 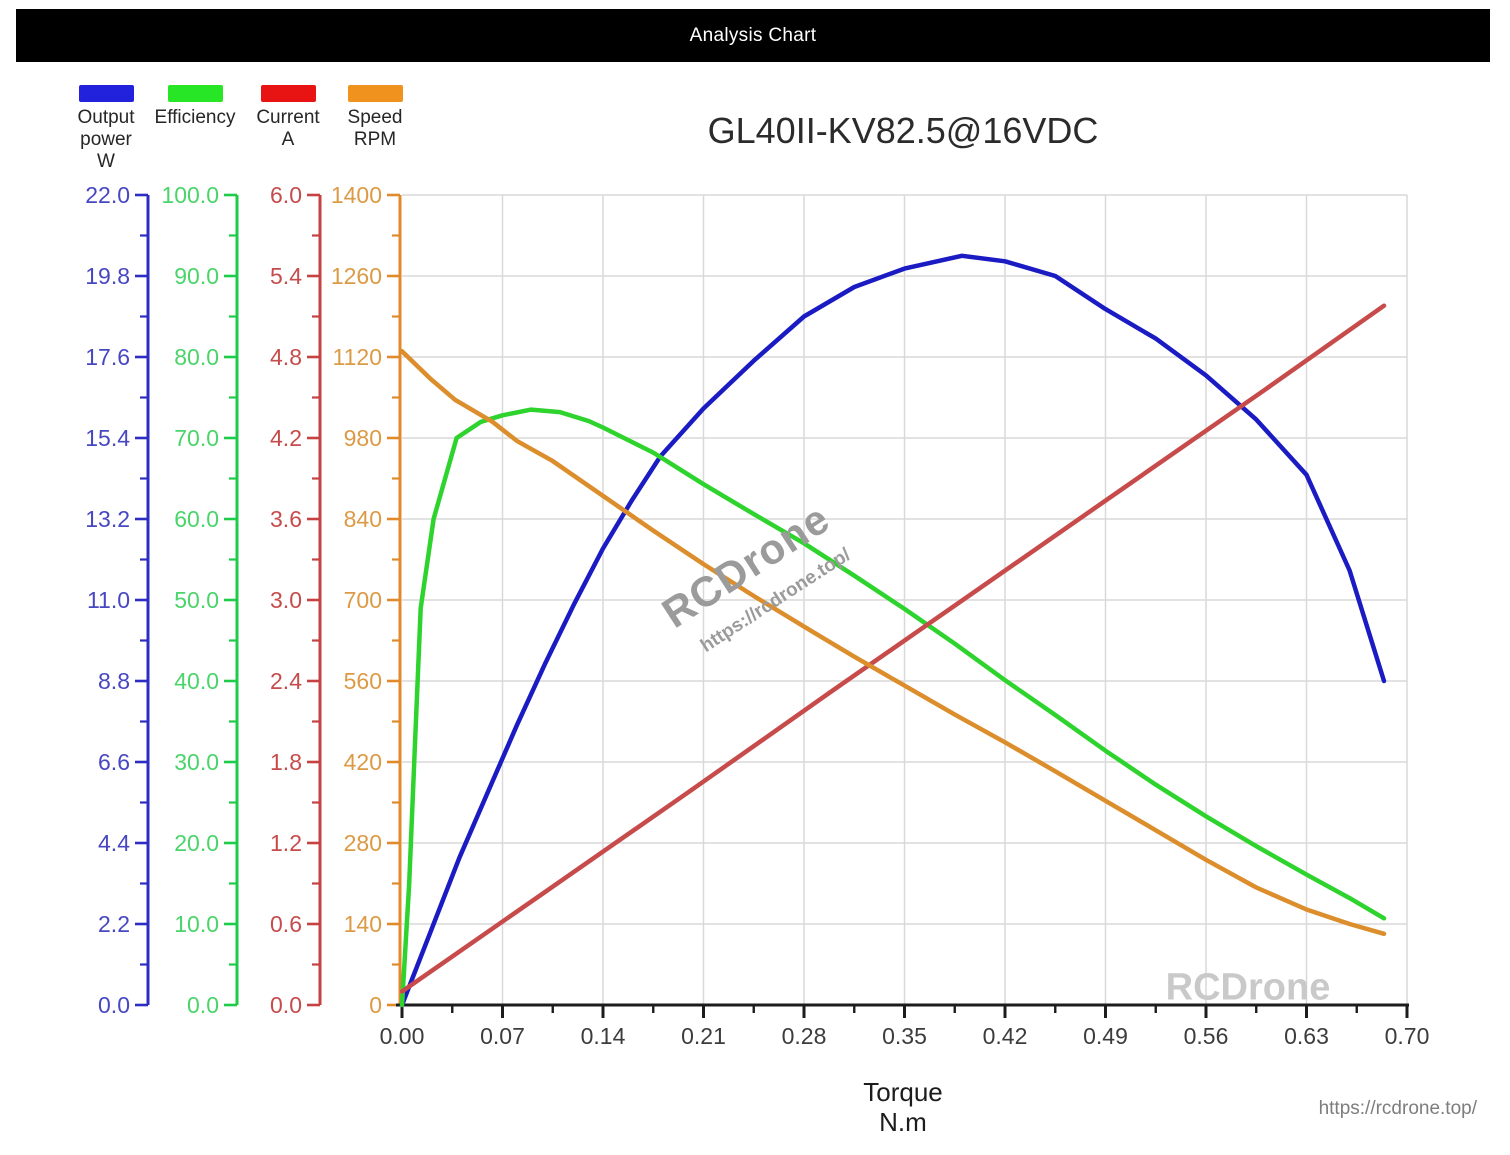 I want to click on y-axis-power-tick-label: 19.8, so click(x=107, y=276).